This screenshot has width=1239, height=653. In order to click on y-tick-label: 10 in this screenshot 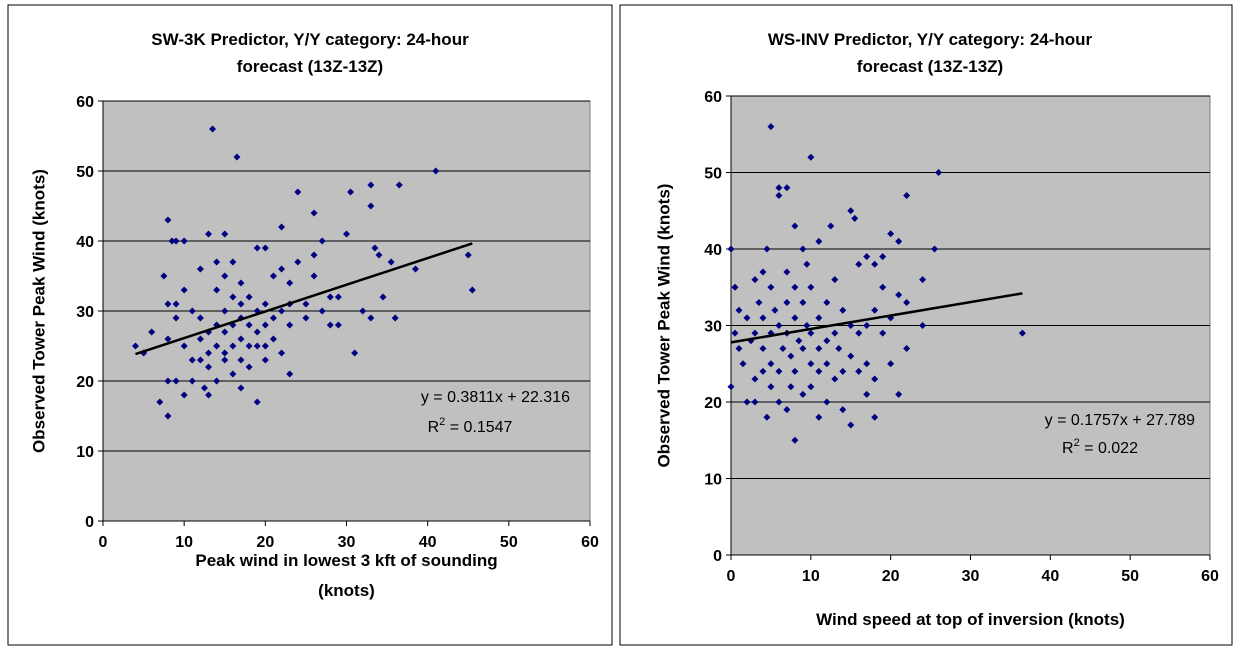, I will do `click(713, 480)`.